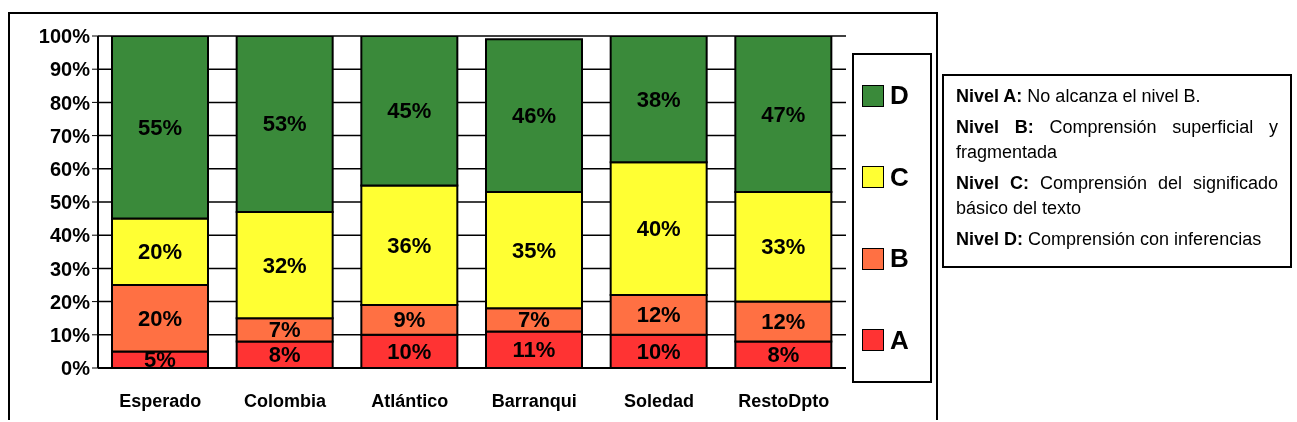  What do you see at coordinates (899, 177) in the screenshot?
I see `legend-label: C` at bounding box center [899, 177].